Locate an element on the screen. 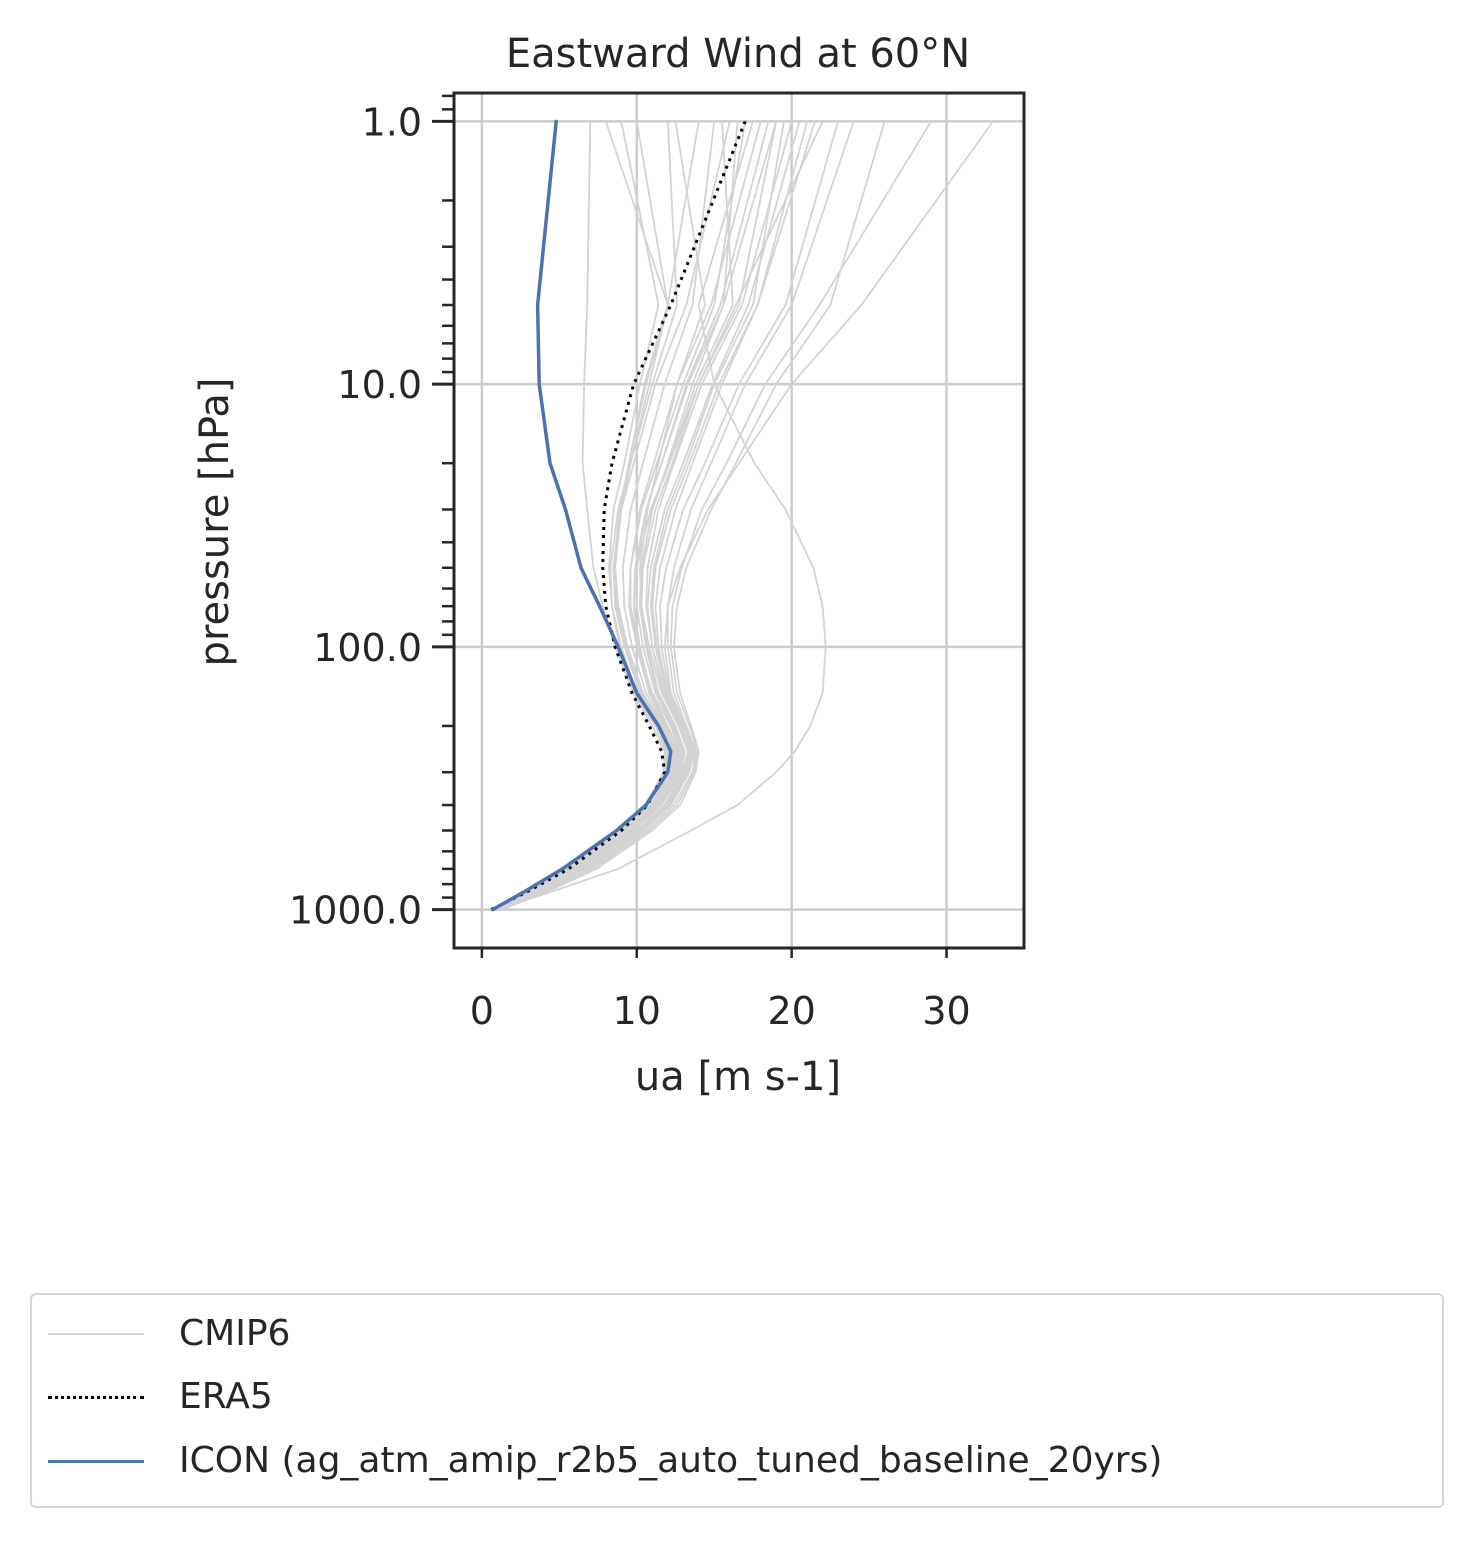  era5-line is located at coordinates (618, 515).